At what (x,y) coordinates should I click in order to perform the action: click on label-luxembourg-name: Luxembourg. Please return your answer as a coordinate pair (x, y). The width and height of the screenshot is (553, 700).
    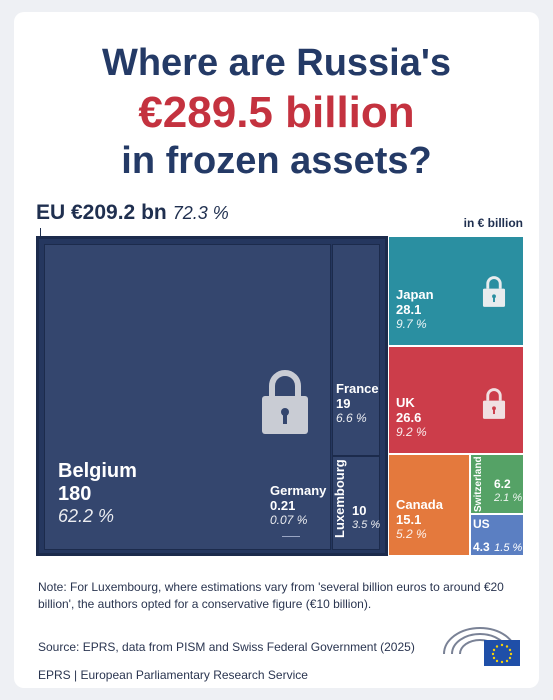
    Looking at the image, I should click on (339, 498).